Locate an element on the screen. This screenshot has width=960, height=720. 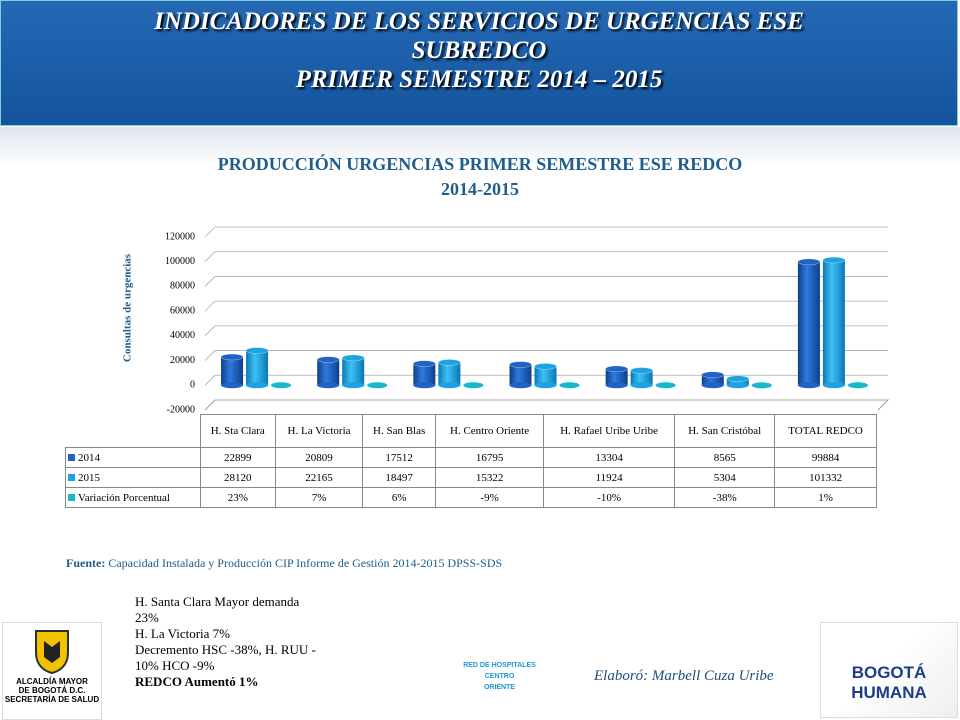
series-cell: 2015 is located at coordinates (133, 477).